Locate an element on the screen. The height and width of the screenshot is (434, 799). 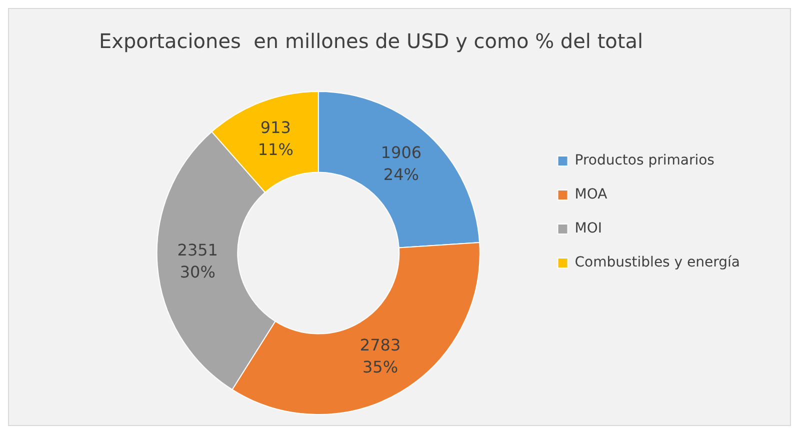
legend-label: MOA is located at coordinates (591, 194).